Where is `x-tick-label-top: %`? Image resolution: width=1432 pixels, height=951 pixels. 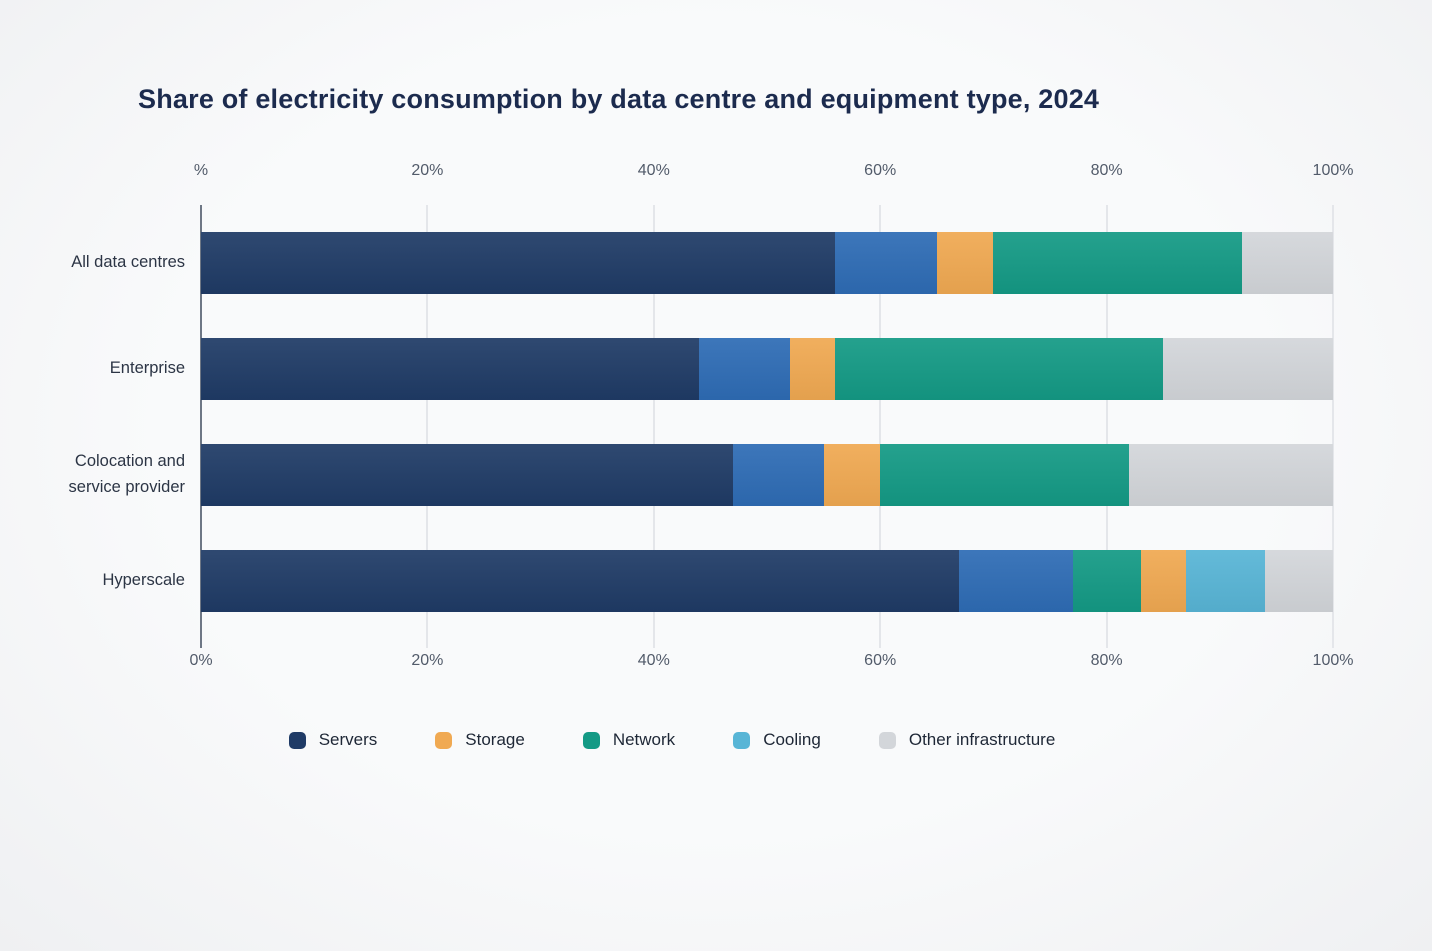 x-tick-label-top: % is located at coordinates (201, 170).